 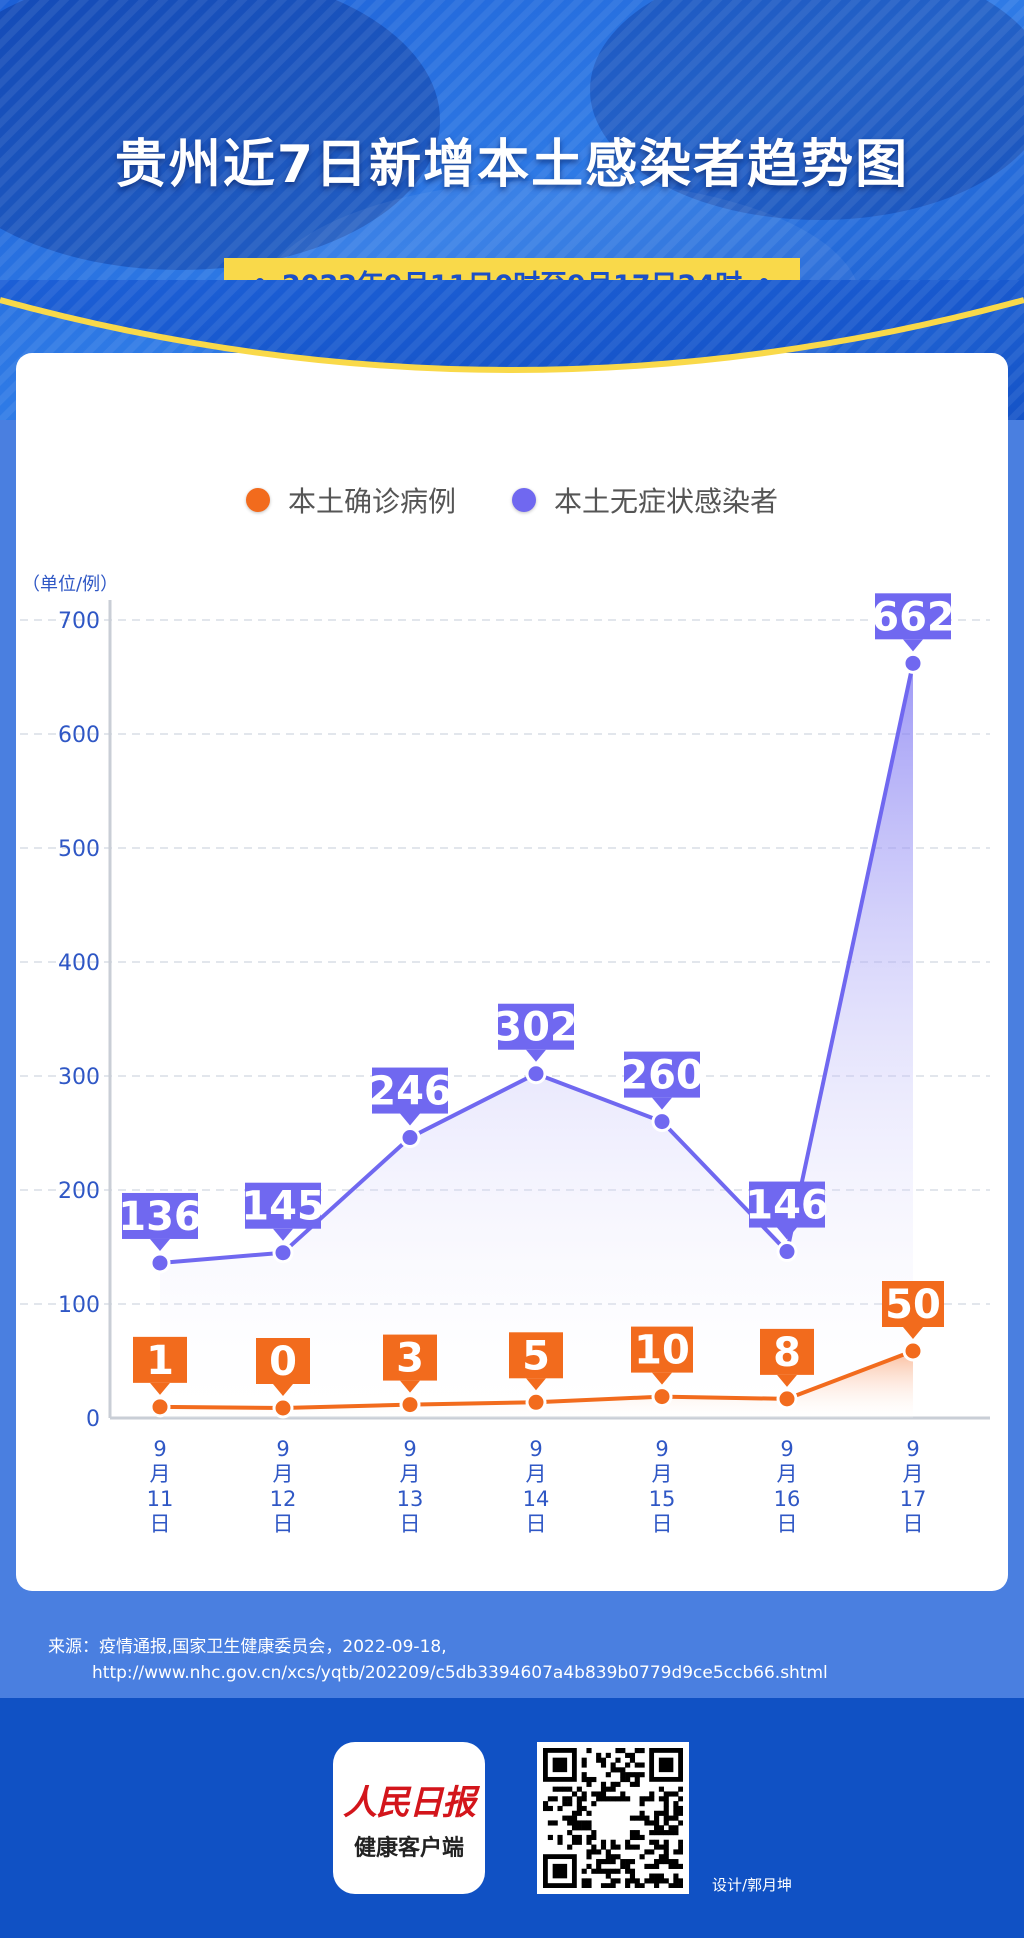 What do you see at coordinates (70, 584) in the screenshot?
I see `y-unit-label: （单位/例）` at bounding box center [70, 584].